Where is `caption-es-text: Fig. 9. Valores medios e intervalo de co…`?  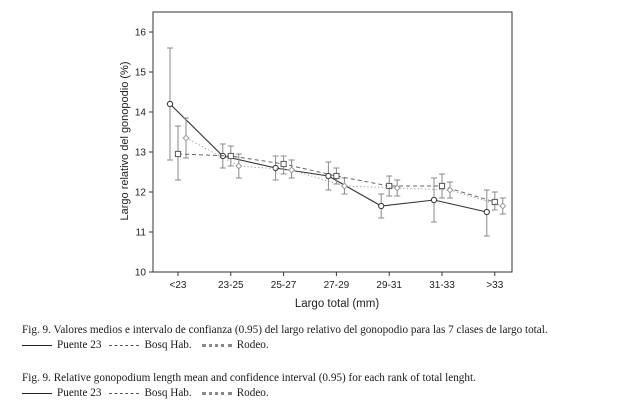 caption-es-text: Fig. 9. Valores medios e intervalo de co… is located at coordinates (285, 330).